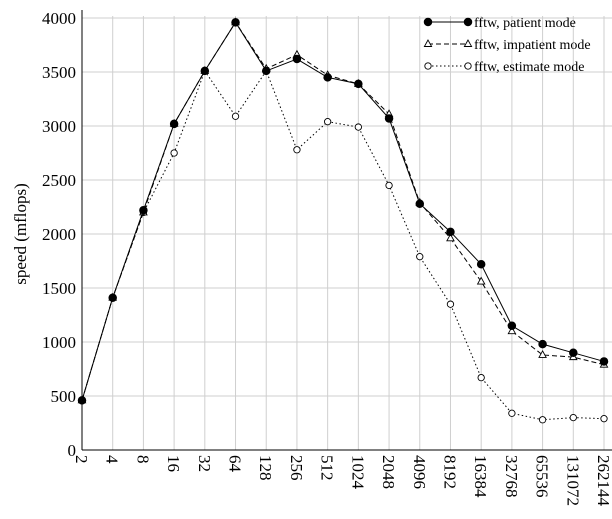 This screenshot has height=519, width=612. What do you see at coordinates (449, 472) in the screenshot?
I see `x-tick-label: 8192` at bounding box center [449, 472].